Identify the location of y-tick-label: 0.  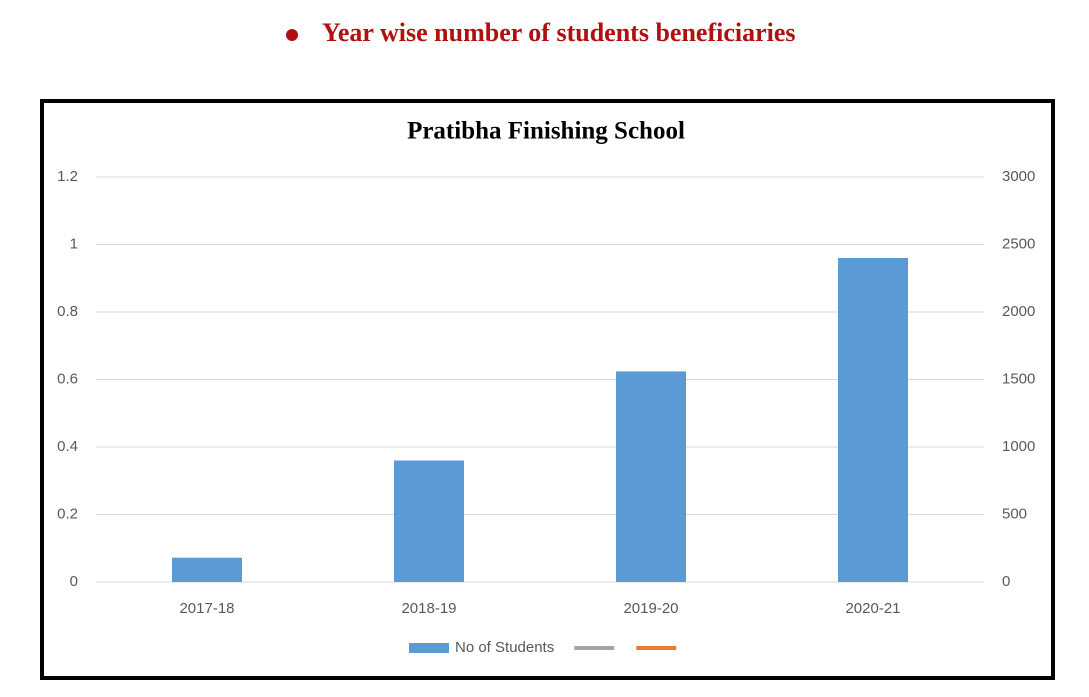
(74, 581).